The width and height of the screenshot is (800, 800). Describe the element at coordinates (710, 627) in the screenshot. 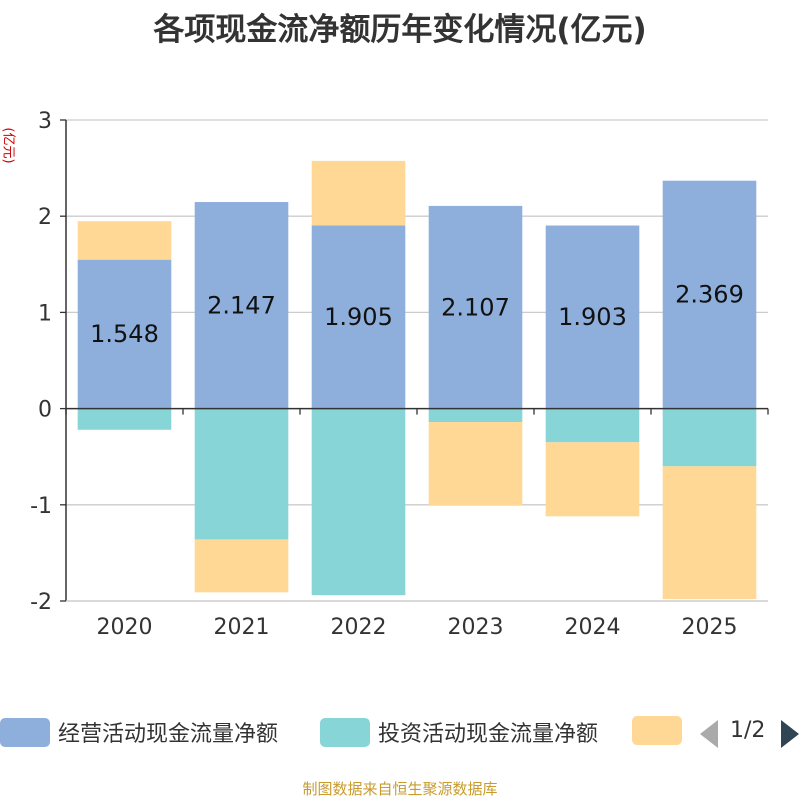

I see `x-tick-label: 2025` at that location.